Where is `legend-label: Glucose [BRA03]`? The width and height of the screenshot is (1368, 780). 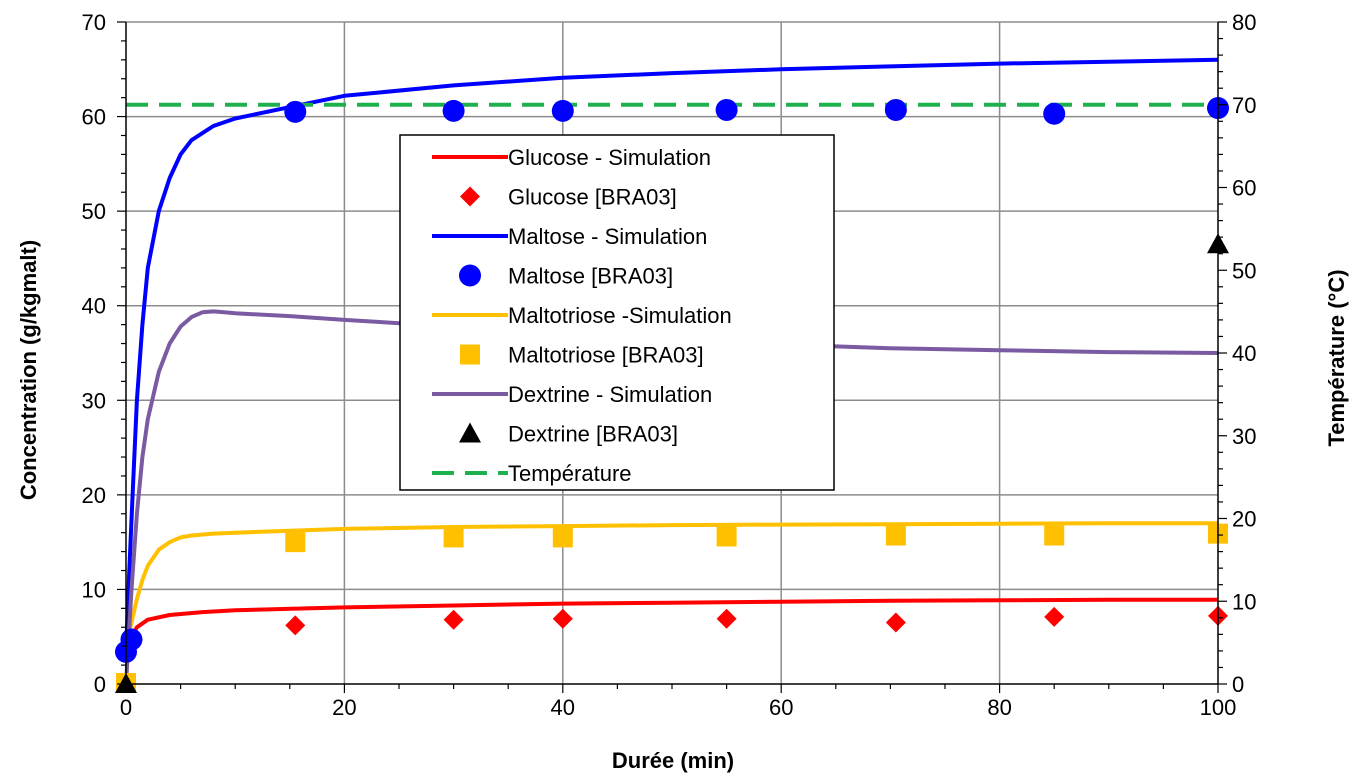
legend-label: Glucose [BRA03] is located at coordinates (592, 197).